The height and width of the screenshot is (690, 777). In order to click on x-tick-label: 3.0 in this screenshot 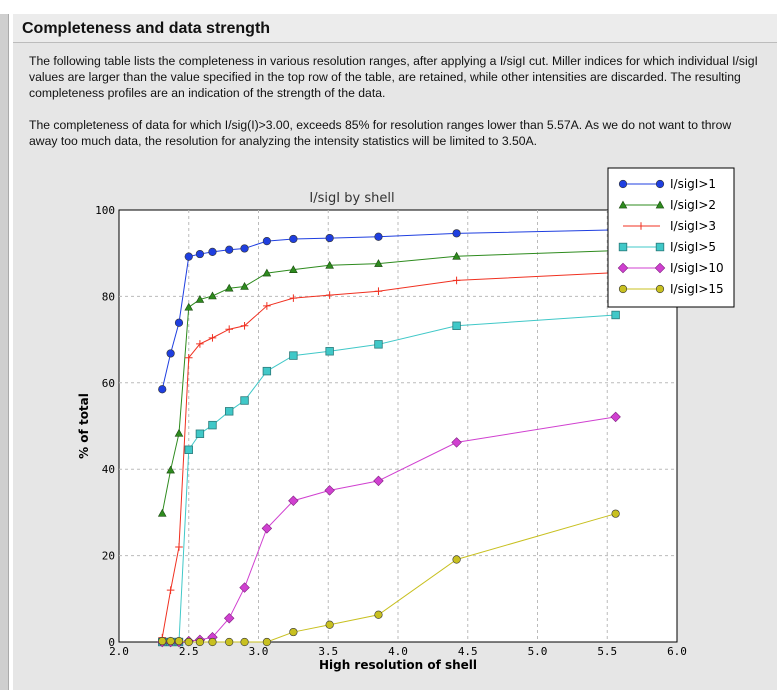, I will do `click(259, 651)`.